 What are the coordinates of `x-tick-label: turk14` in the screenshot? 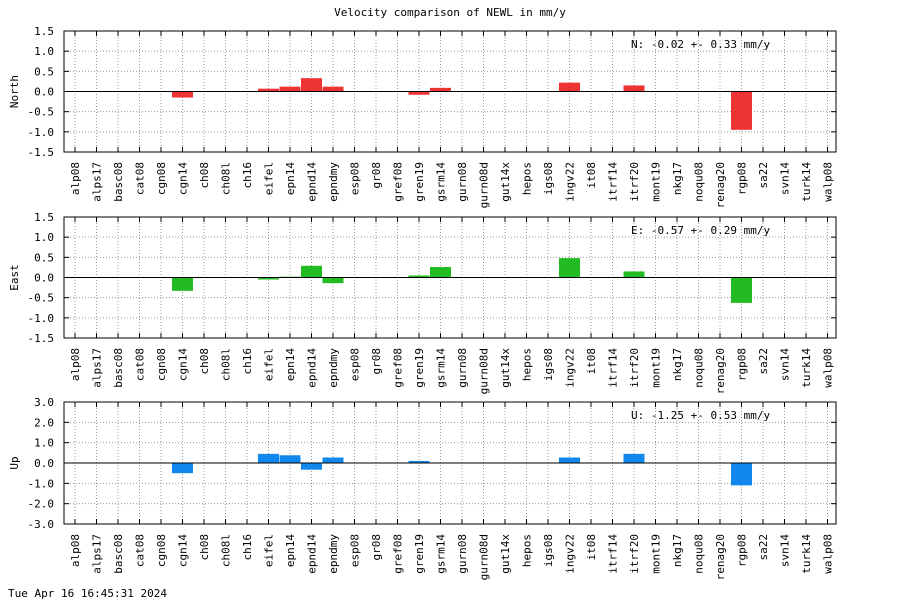 It's located at (806, 554).